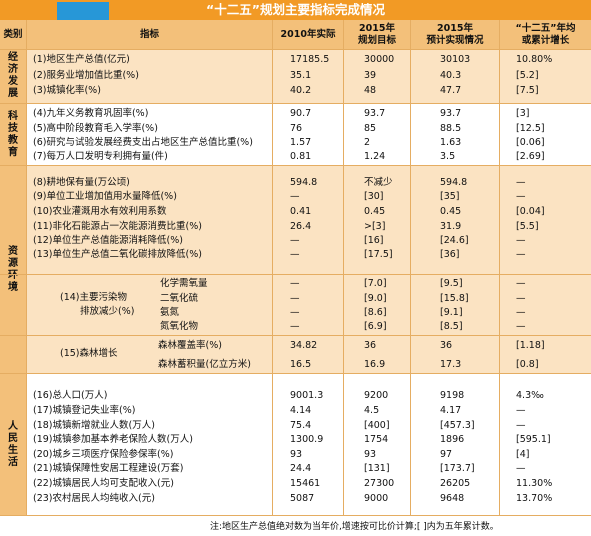 Image resolution: width=591 pixels, height=536 pixels. Describe the element at coordinates (375, 226) in the screenshot. I see `value-target: >[3]` at that location.